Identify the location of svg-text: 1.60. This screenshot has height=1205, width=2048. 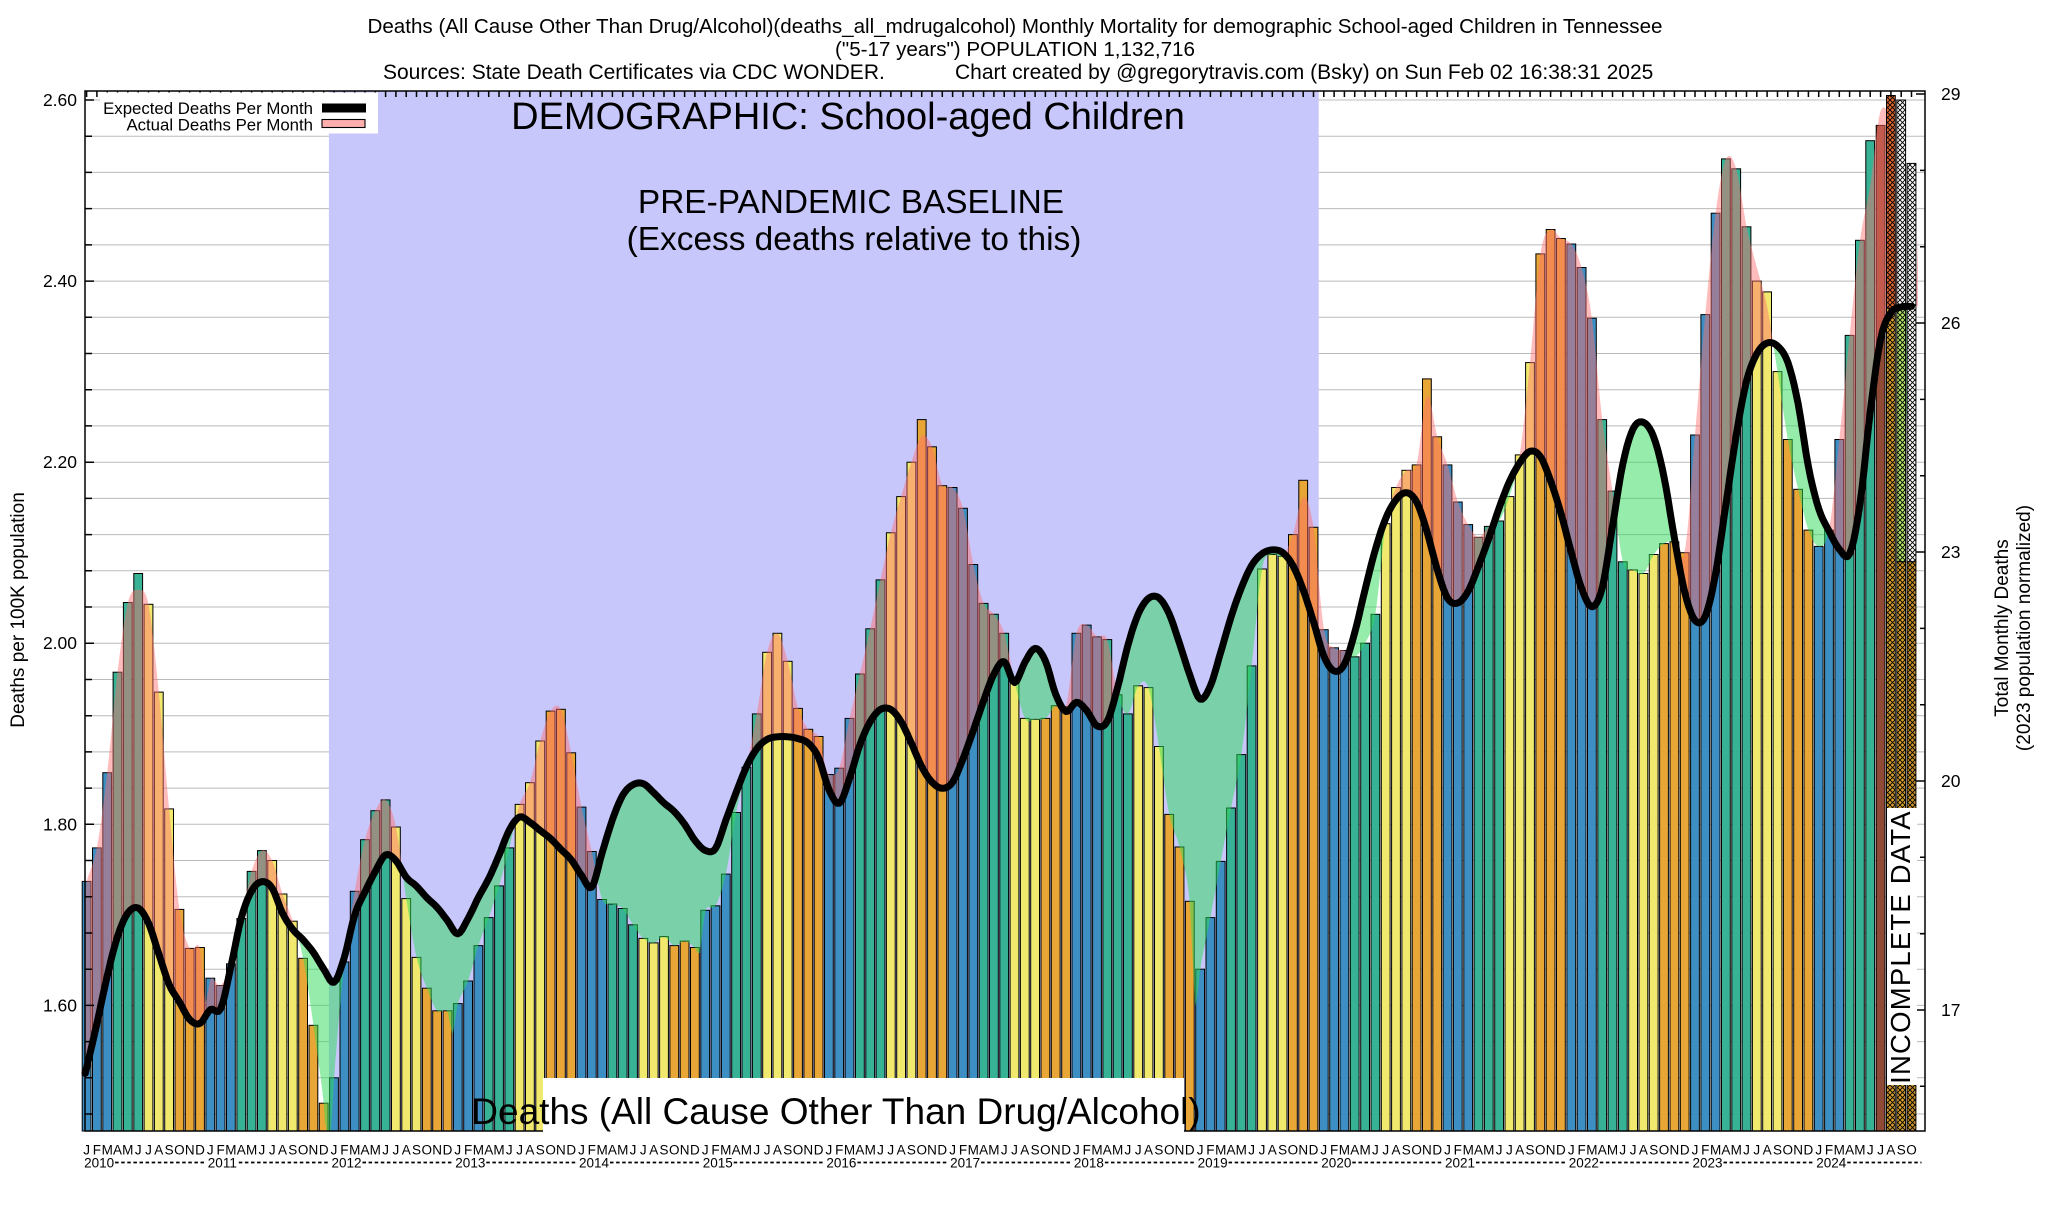
(60, 1005).